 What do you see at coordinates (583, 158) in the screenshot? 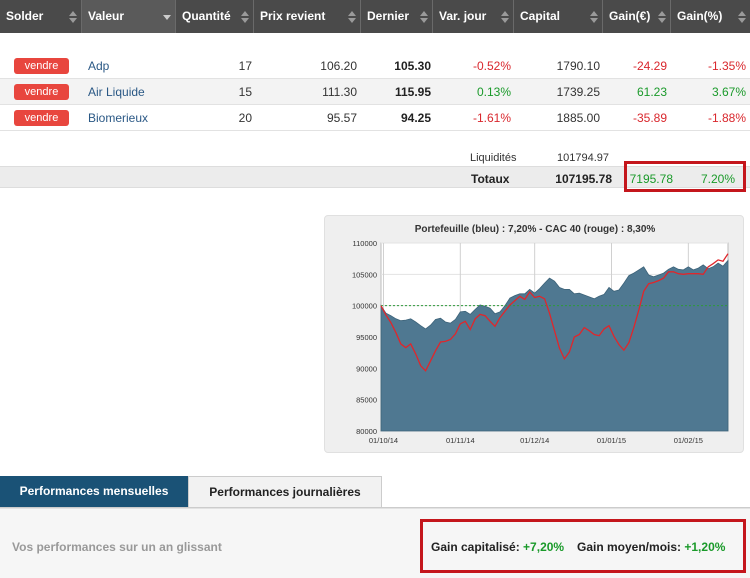
I see `liquidites-value: 101794.97` at bounding box center [583, 158].